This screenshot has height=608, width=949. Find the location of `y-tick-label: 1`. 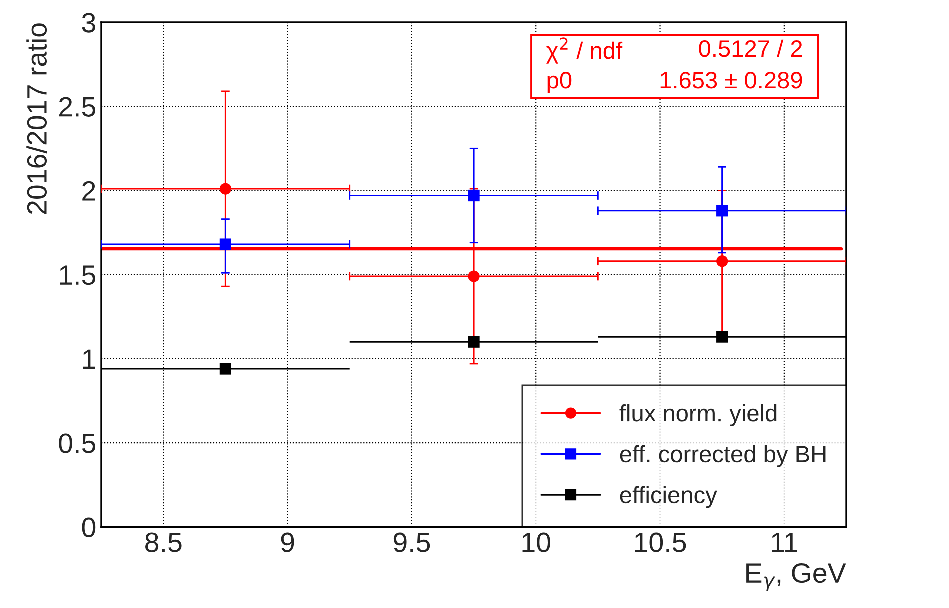

y-tick-label: 1 is located at coordinates (89, 359).